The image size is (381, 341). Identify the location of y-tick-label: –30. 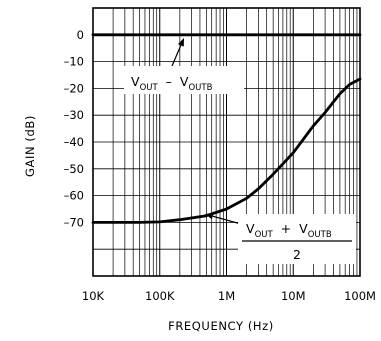
(74, 115).